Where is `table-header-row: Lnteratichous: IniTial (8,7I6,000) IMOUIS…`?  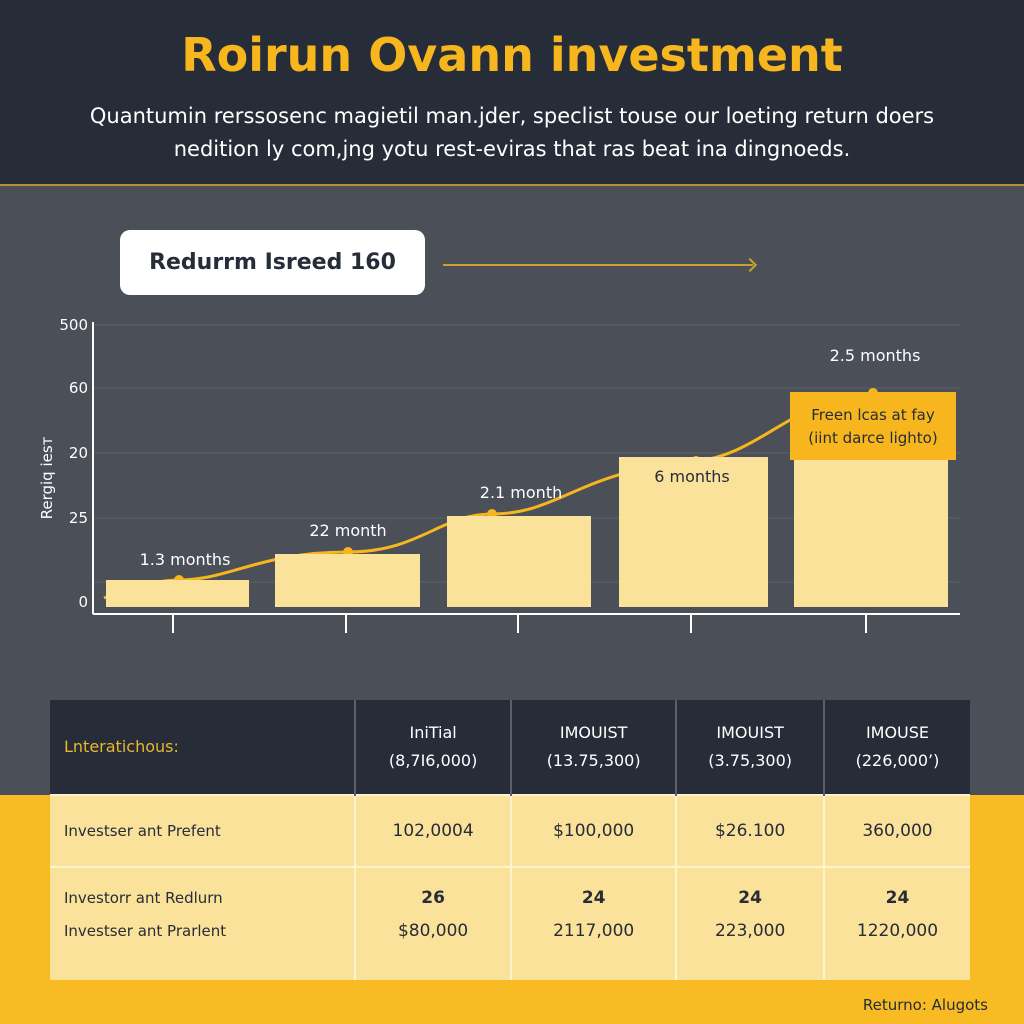
table-header-row: Lnteratichous: IniTial (8,7I6,000) IMOUIS… is located at coordinates (510, 747).